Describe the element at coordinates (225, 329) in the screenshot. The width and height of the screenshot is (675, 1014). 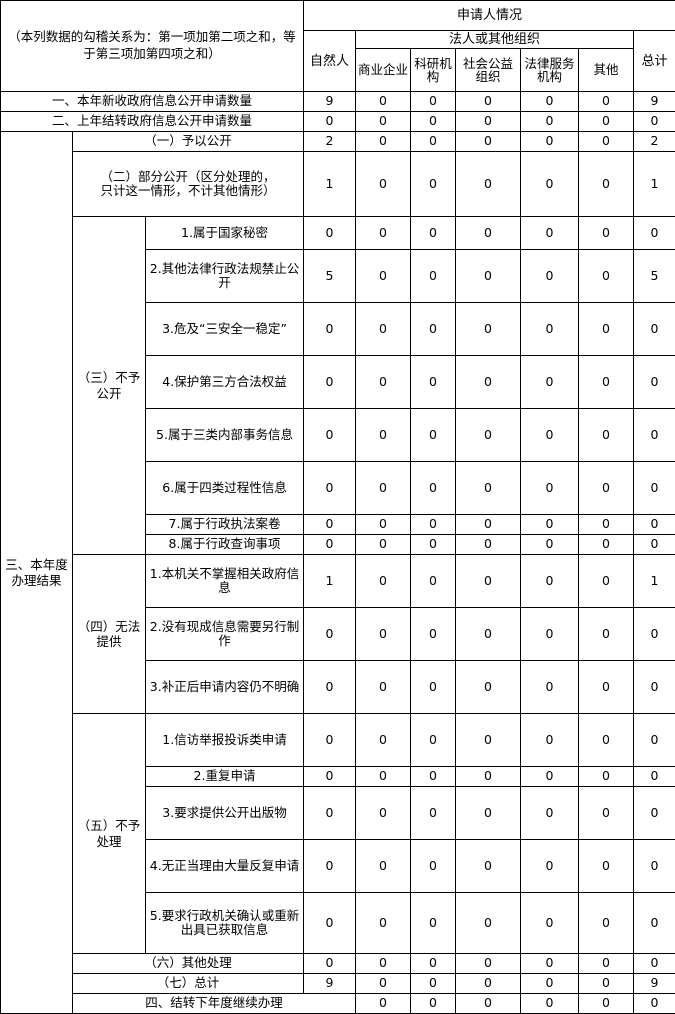
I see `row-label-endangers-safety-stability: 3.危及“三安全一稳定”` at that location.